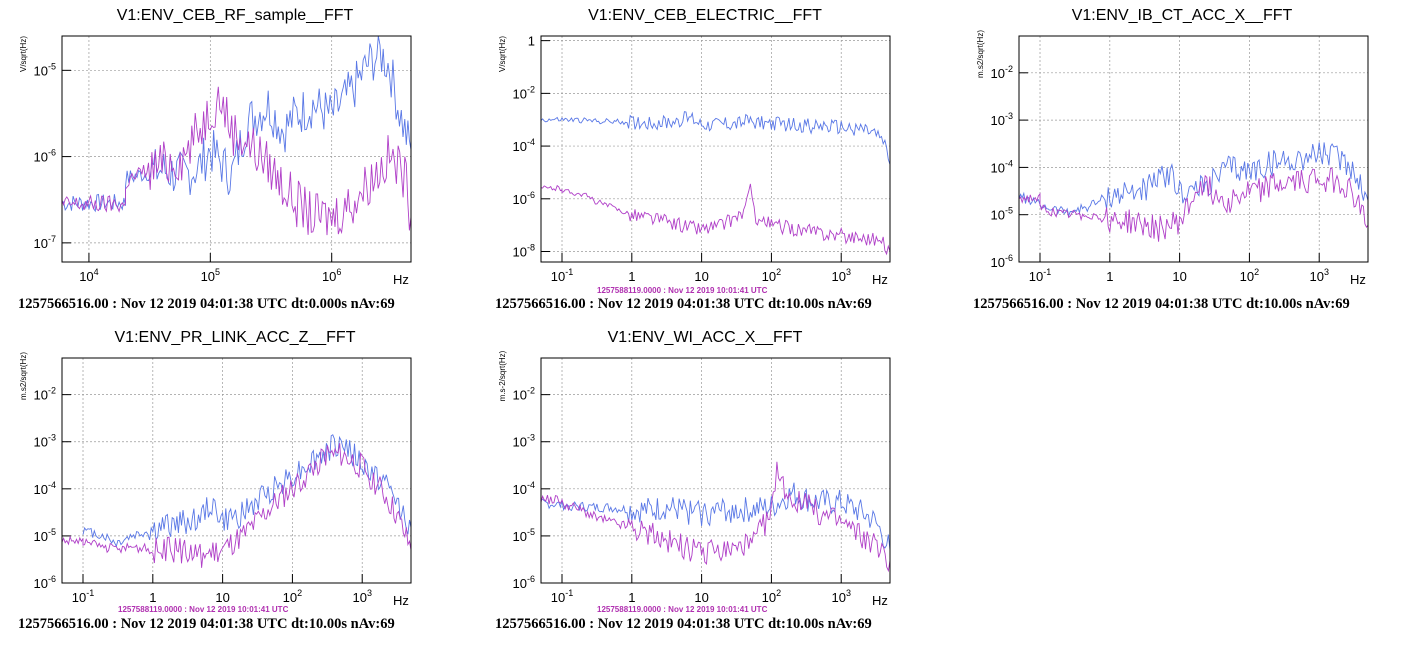 The image size is (1401, 645). I want to click on tick-labels: 10⁻¹ 1 10 10² 10³ 10⁻⁸ 10⁻⁶ 10⁻⁴ 10⁻² 1, so click(682, 159).